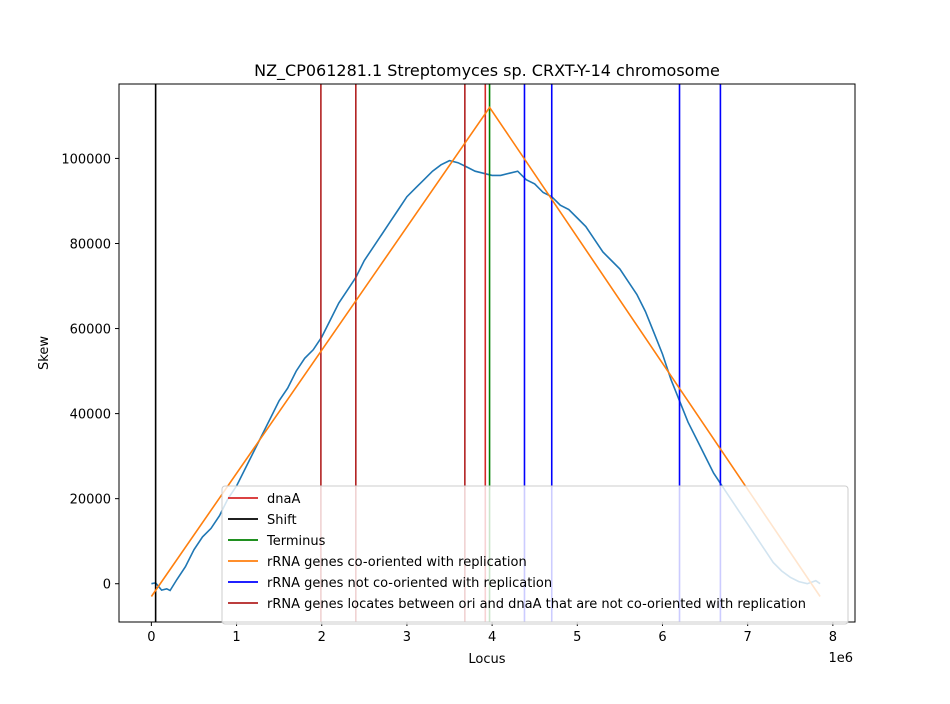  Describe the element at coordinates (283, 499) in the screenshot. I see `legend-entry-label: dnaA` at that location.